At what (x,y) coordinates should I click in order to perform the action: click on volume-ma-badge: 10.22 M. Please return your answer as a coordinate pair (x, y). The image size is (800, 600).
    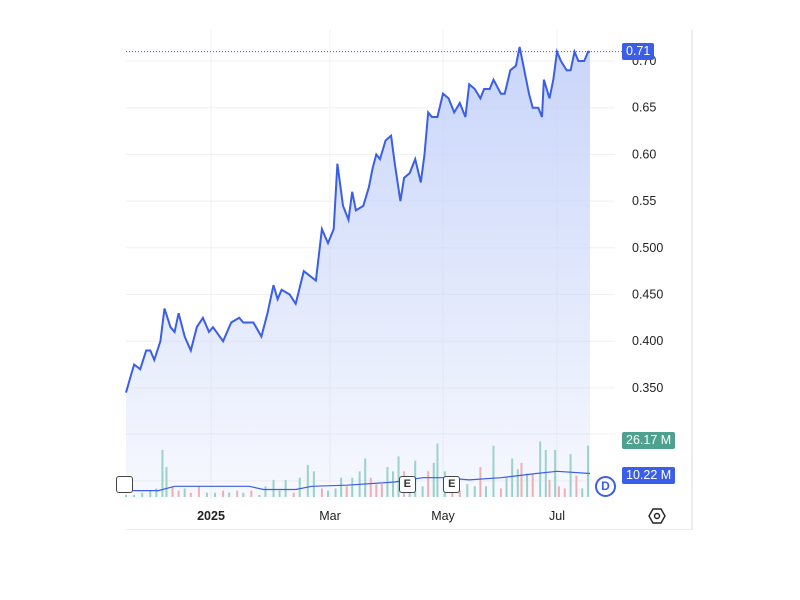
    Looking at the image, I should click on (649, 475).